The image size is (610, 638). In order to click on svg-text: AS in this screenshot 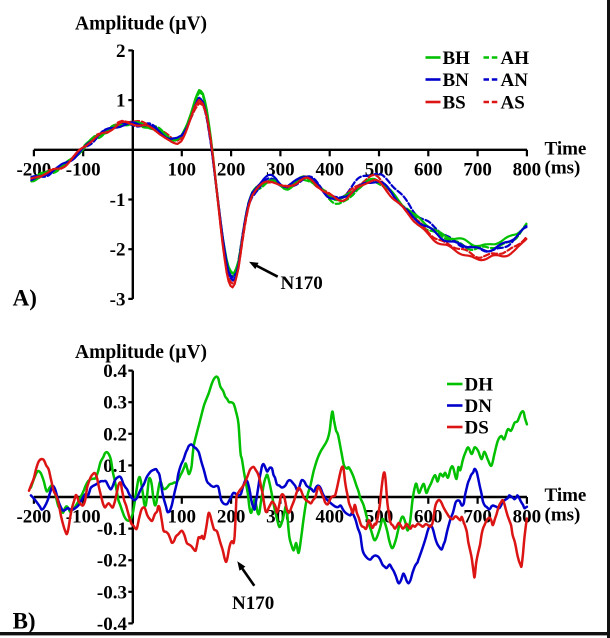, I will do `click(513, 102)`.